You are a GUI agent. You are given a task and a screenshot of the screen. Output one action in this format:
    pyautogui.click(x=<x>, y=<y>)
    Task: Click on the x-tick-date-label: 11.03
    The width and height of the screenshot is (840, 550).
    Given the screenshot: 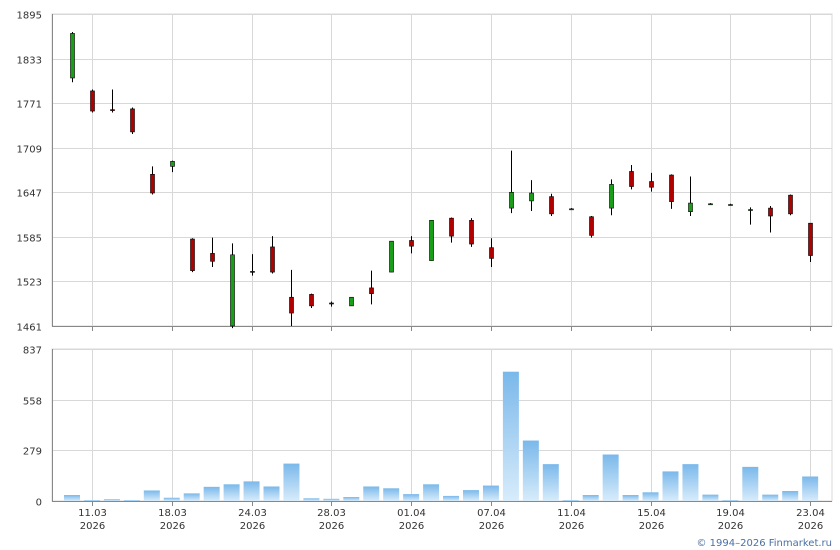 What is the action you would take?
    pyautogui.click(x=92, y=513)
    